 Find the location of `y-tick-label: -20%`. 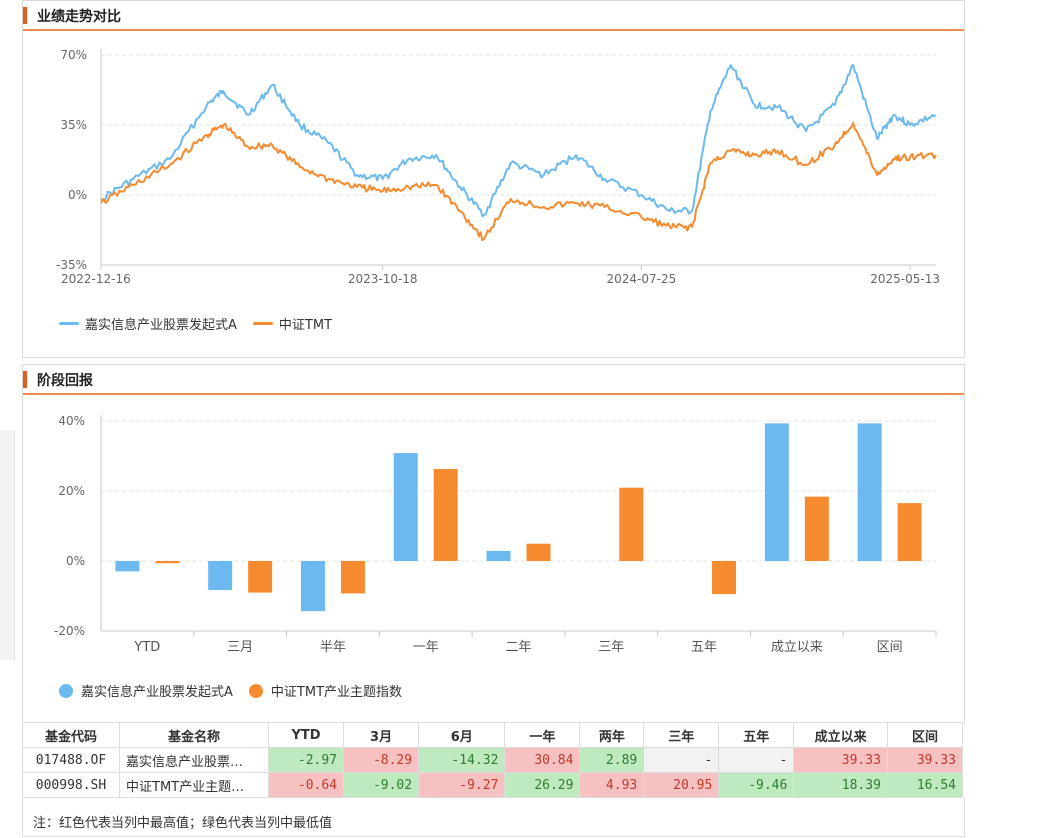

y-tick-label: -20% is located at coordinates (69, 631).